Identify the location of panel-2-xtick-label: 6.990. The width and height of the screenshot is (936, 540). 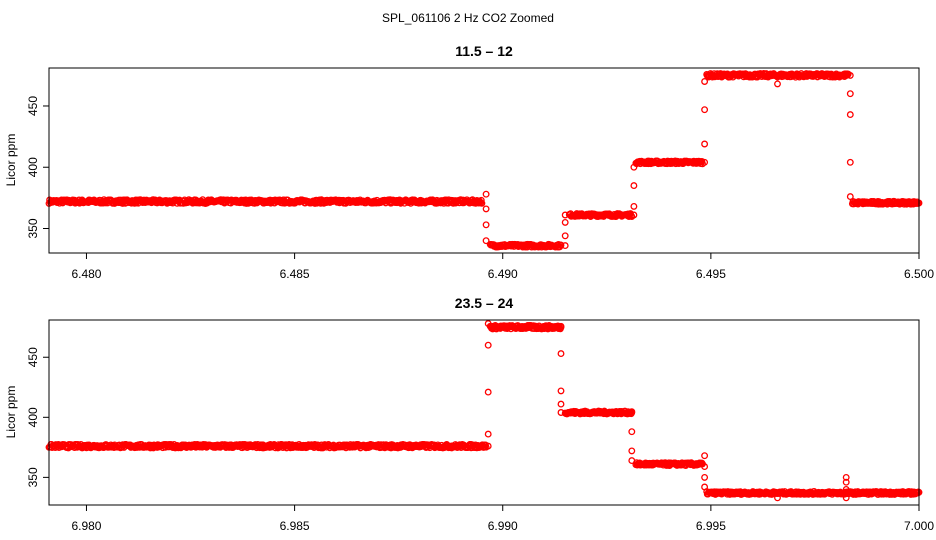
(503, 526).